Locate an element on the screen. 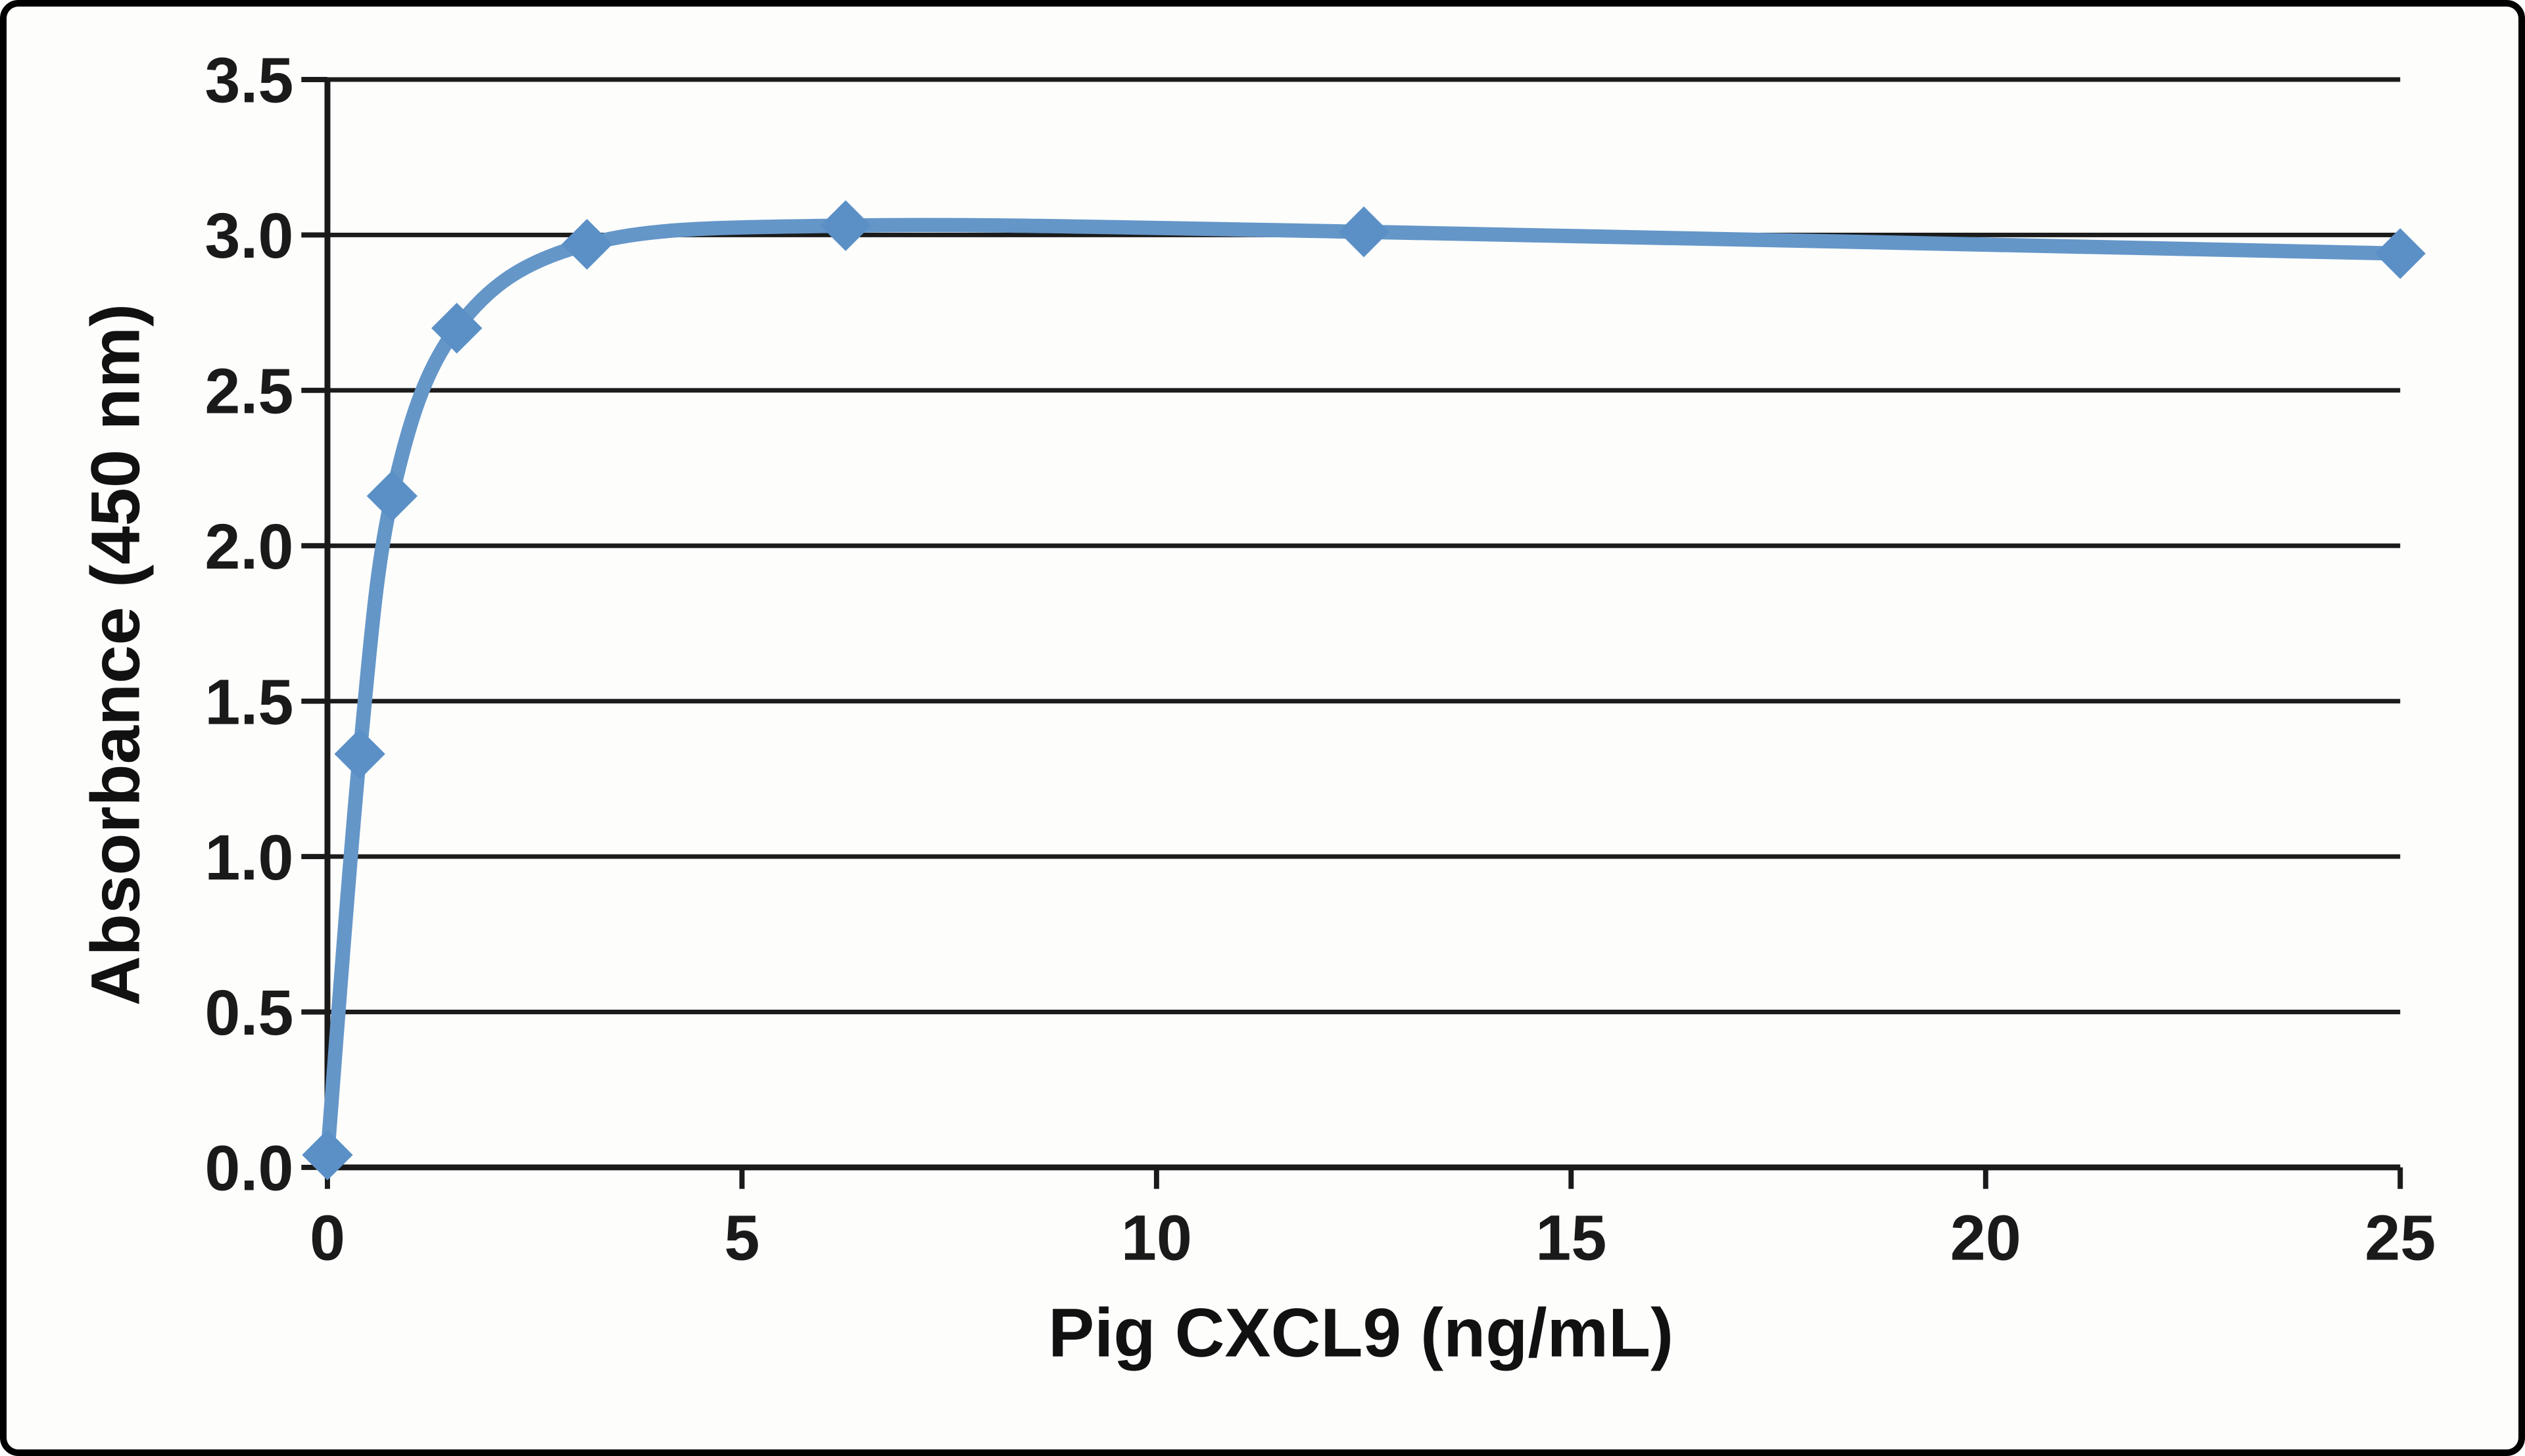  x-tick-label: 10 is located at coordinates (1157, 1238).